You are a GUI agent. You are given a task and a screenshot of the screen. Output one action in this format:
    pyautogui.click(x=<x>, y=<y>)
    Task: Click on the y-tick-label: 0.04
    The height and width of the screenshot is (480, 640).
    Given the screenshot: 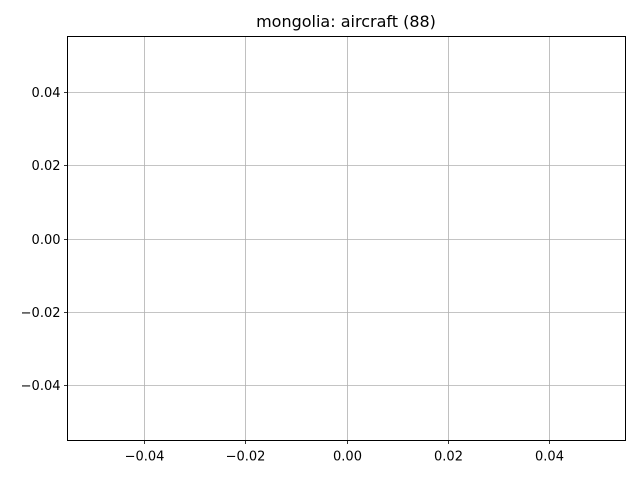 What is the action you would take?
    pyautogui.click(x=46, y=93)
    